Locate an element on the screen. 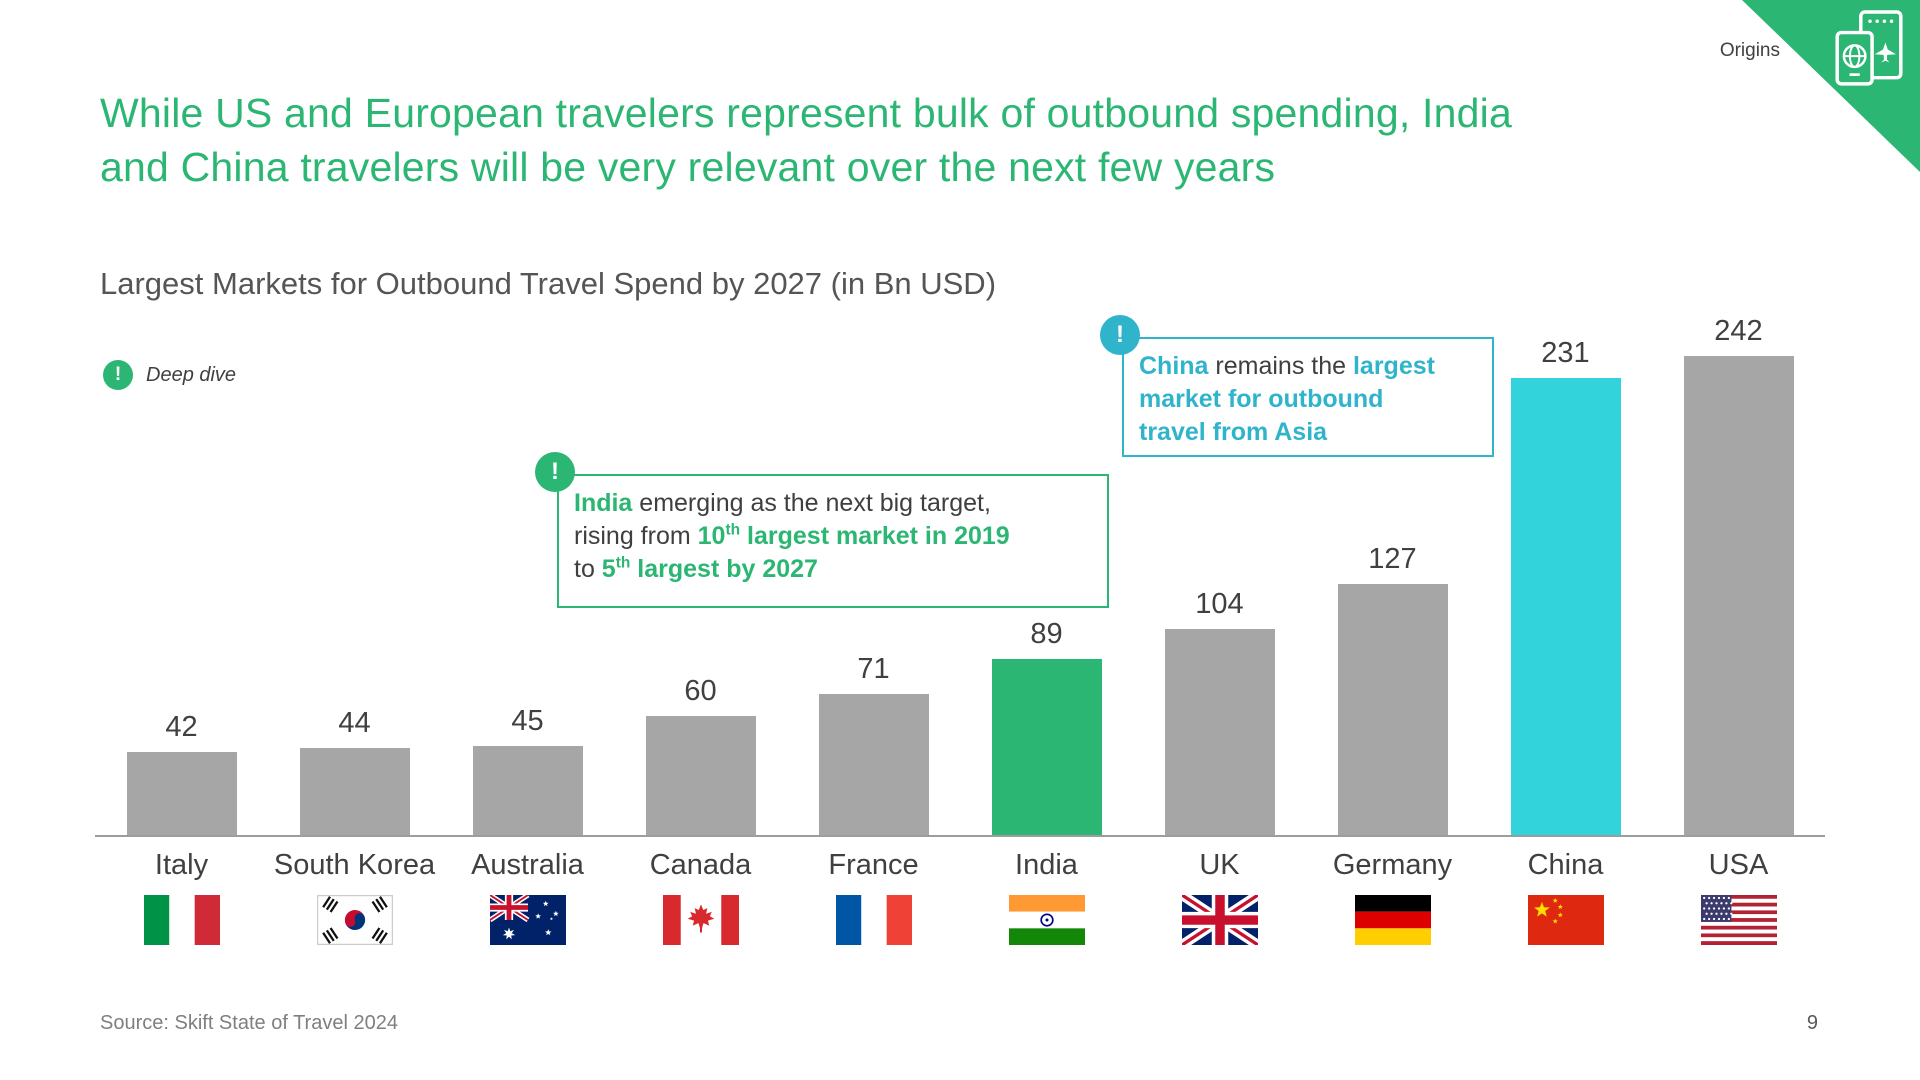 The image size is (1920, 1080). chart-column-france: 71 is located at coordinates (873, 744).